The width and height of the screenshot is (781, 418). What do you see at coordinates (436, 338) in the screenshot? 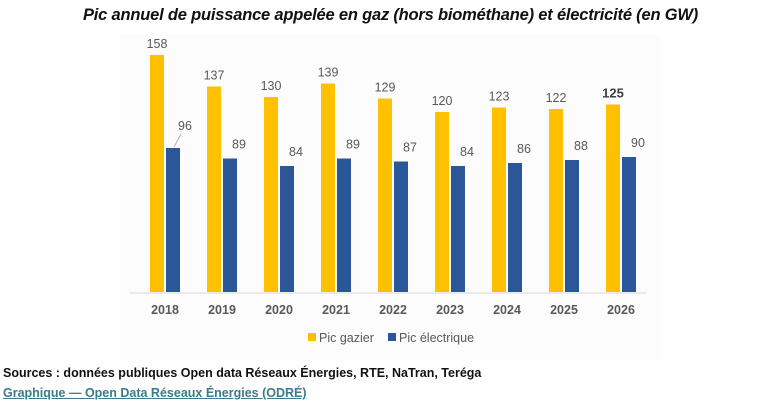
I see `legend-label-electric: Pic électrique` at bounding box center [436, 338].